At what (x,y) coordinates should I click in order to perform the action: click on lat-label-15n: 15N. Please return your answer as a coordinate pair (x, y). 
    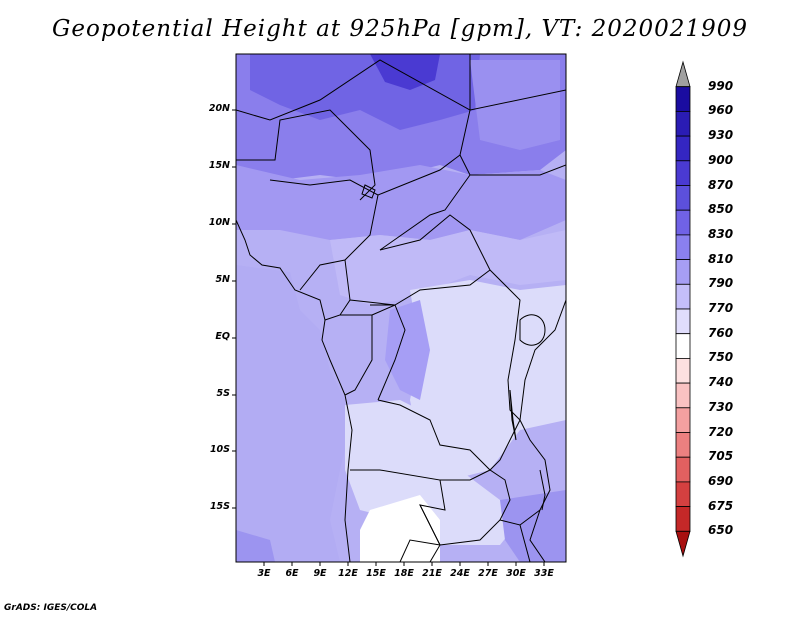
    Looking at the image, I should click on (219, 165).